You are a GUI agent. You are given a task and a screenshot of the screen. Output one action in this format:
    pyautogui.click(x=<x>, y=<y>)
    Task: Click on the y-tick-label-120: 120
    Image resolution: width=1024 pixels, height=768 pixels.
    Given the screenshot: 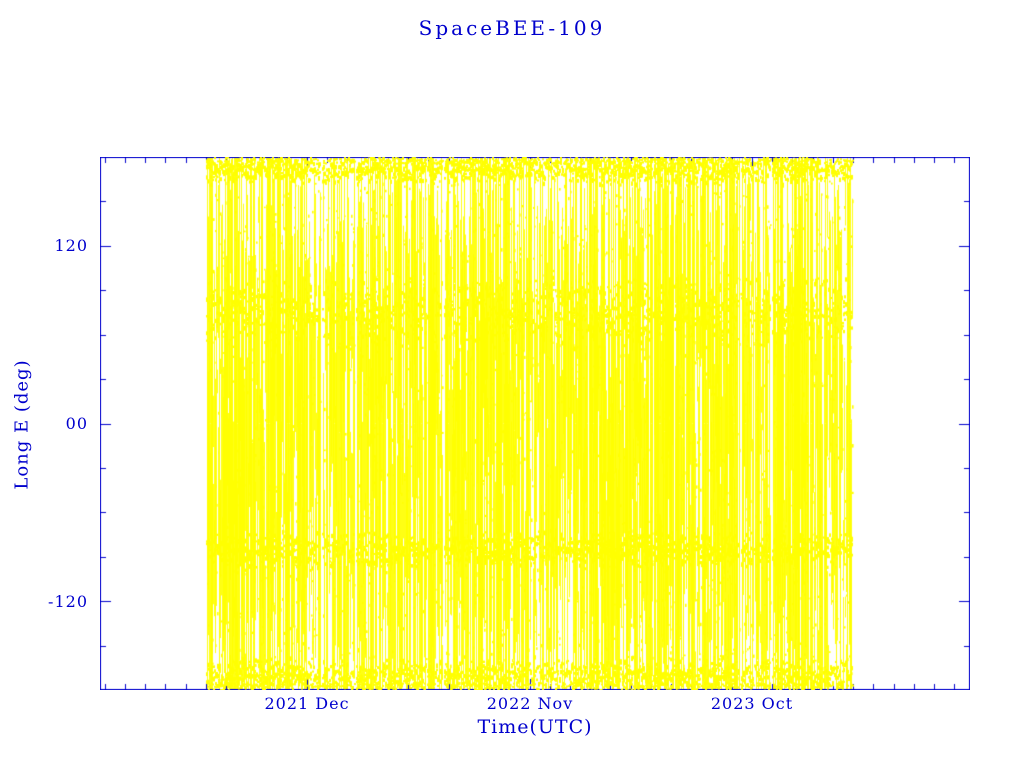 What is the action you would take?
    pyautogui.click(x=71, y=245)
    